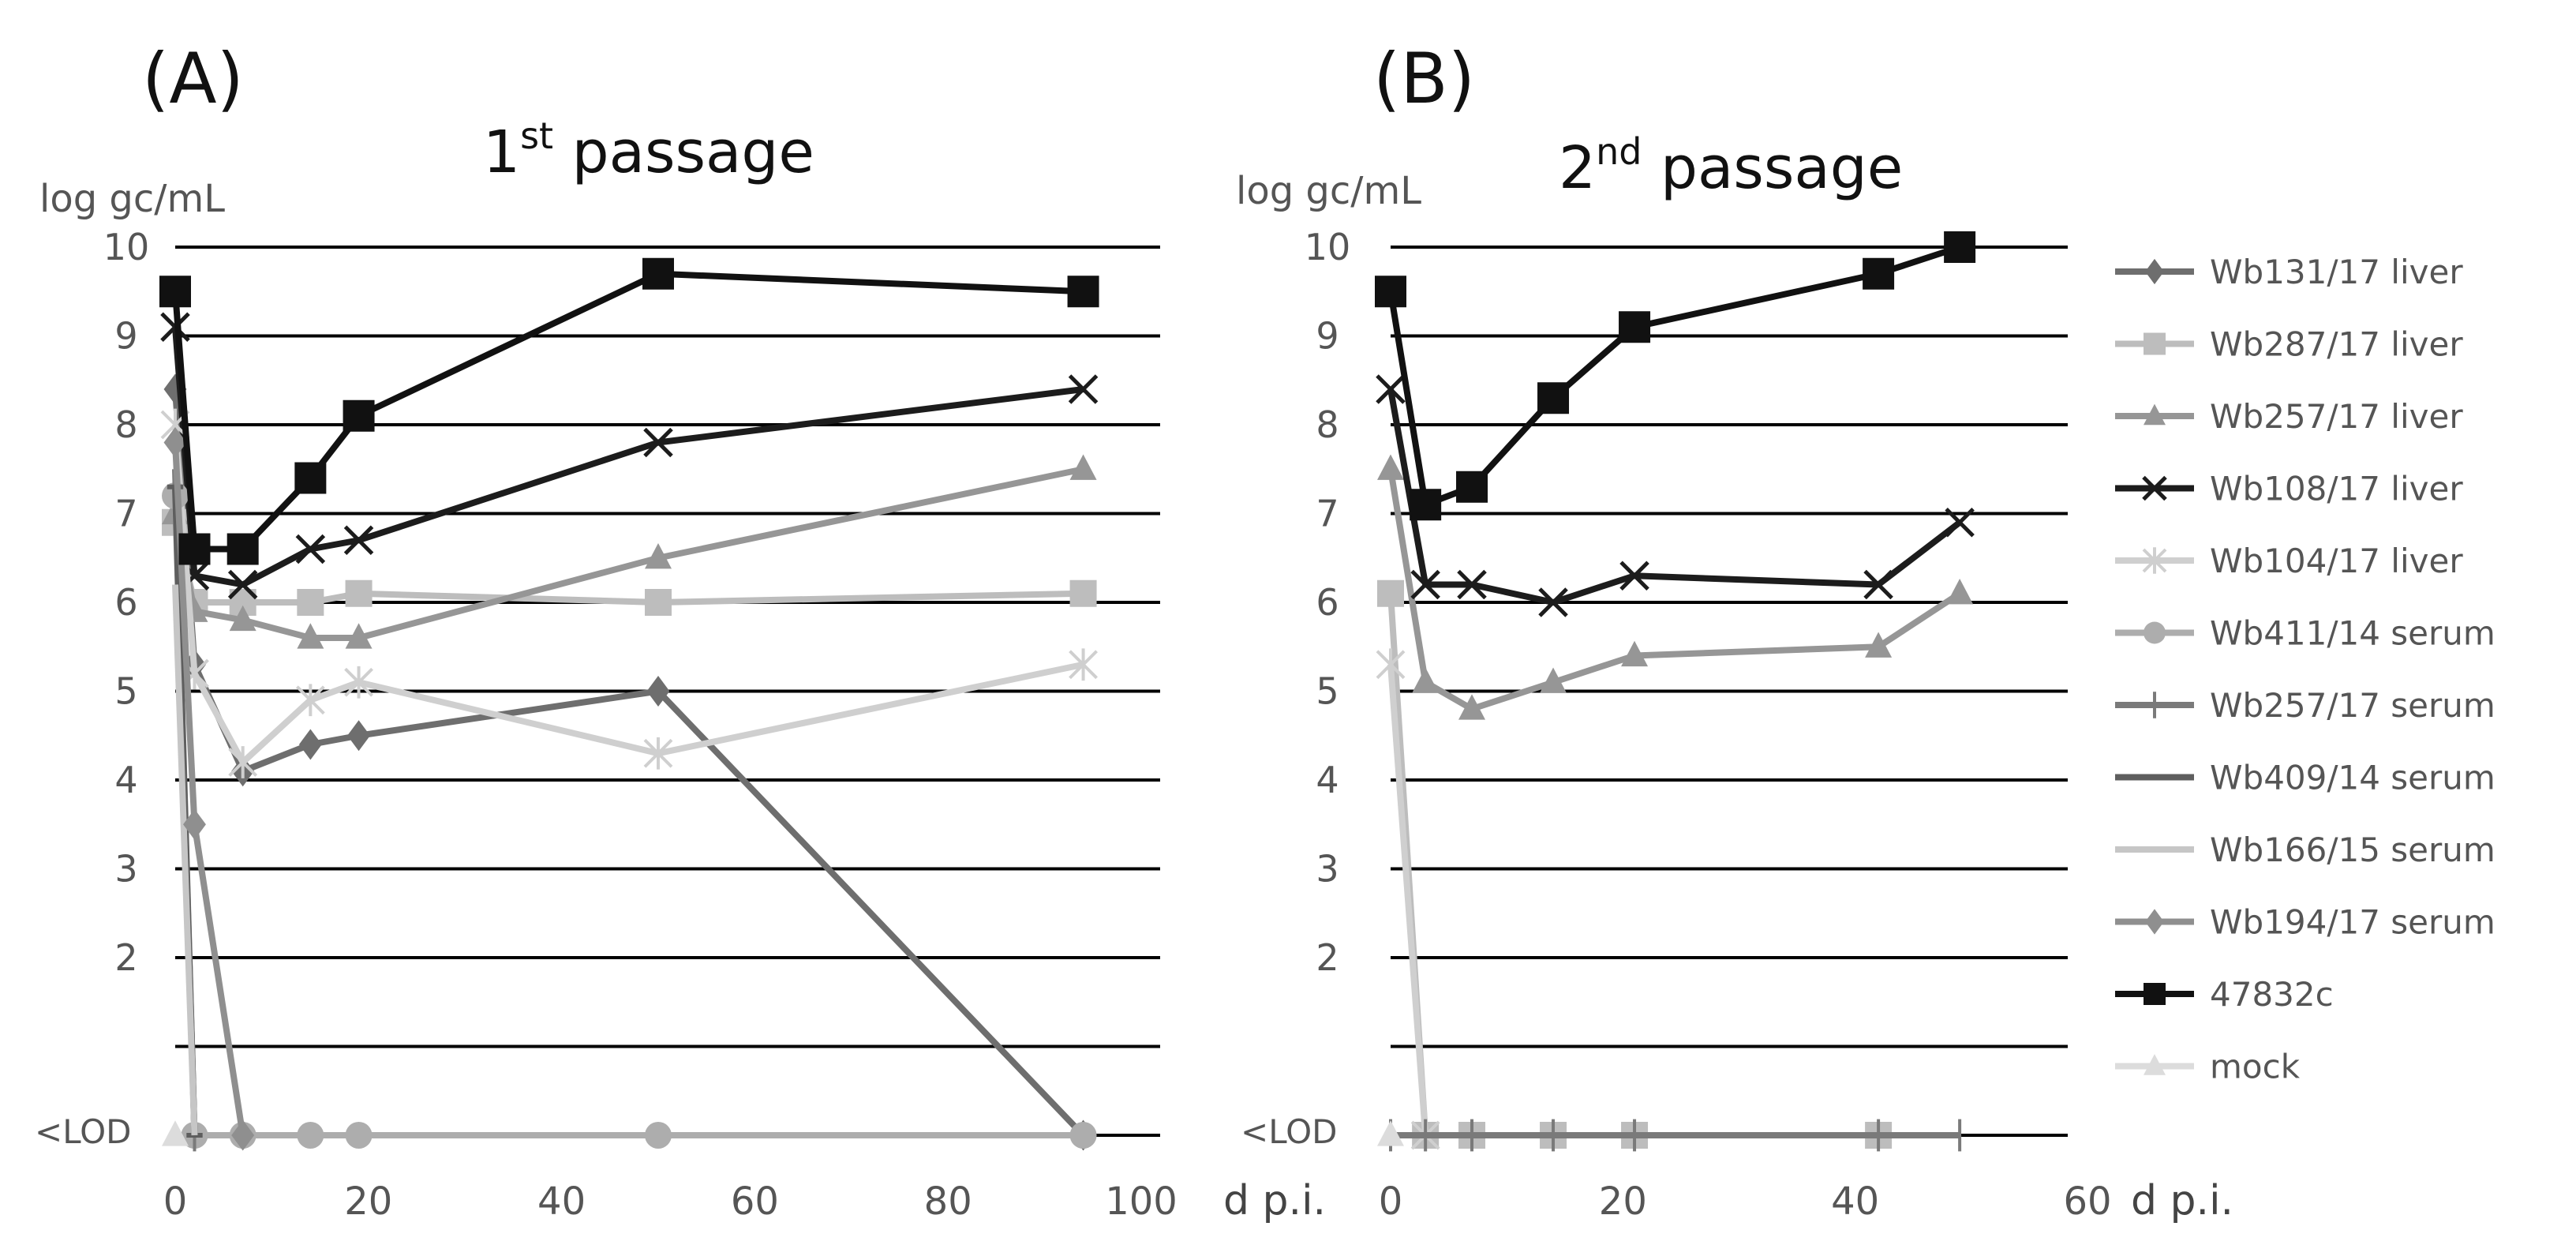 Image resolution: width=2576 pixels, height=1260 pixels. I want to click on legend-item-wb409-14-serum: Wb409/14 serum, so click(2305, 778).